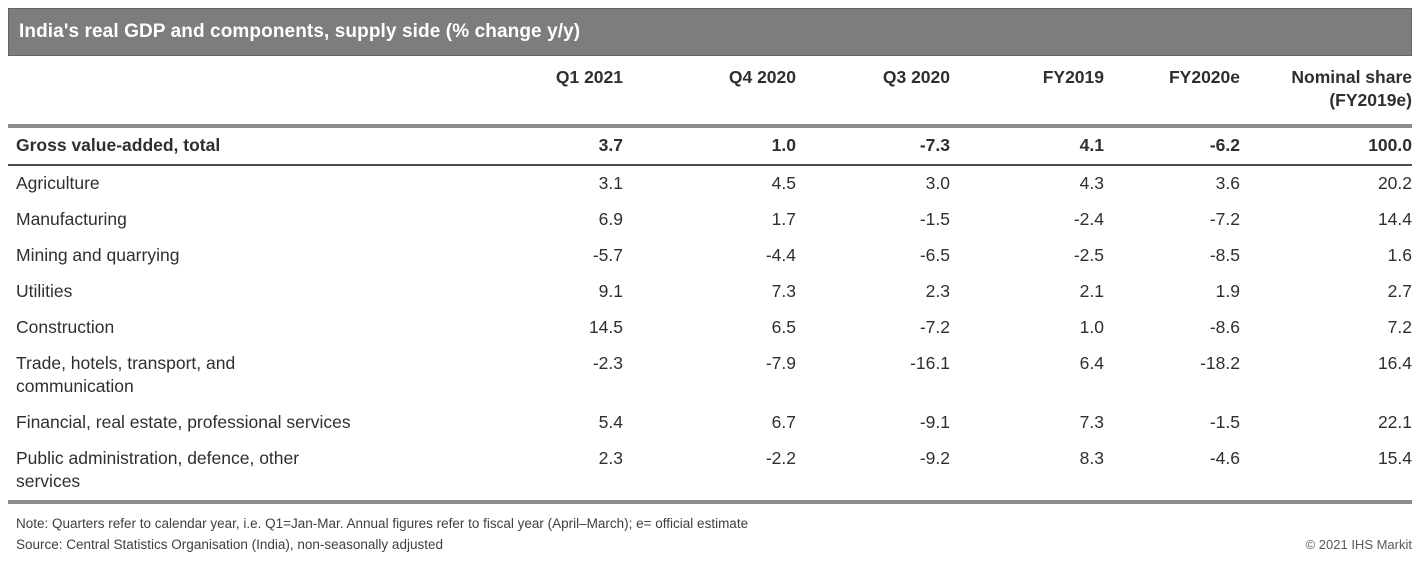 The image size is (1420, 561). I want to click on row-value: 15.4, so click(1394, 458).